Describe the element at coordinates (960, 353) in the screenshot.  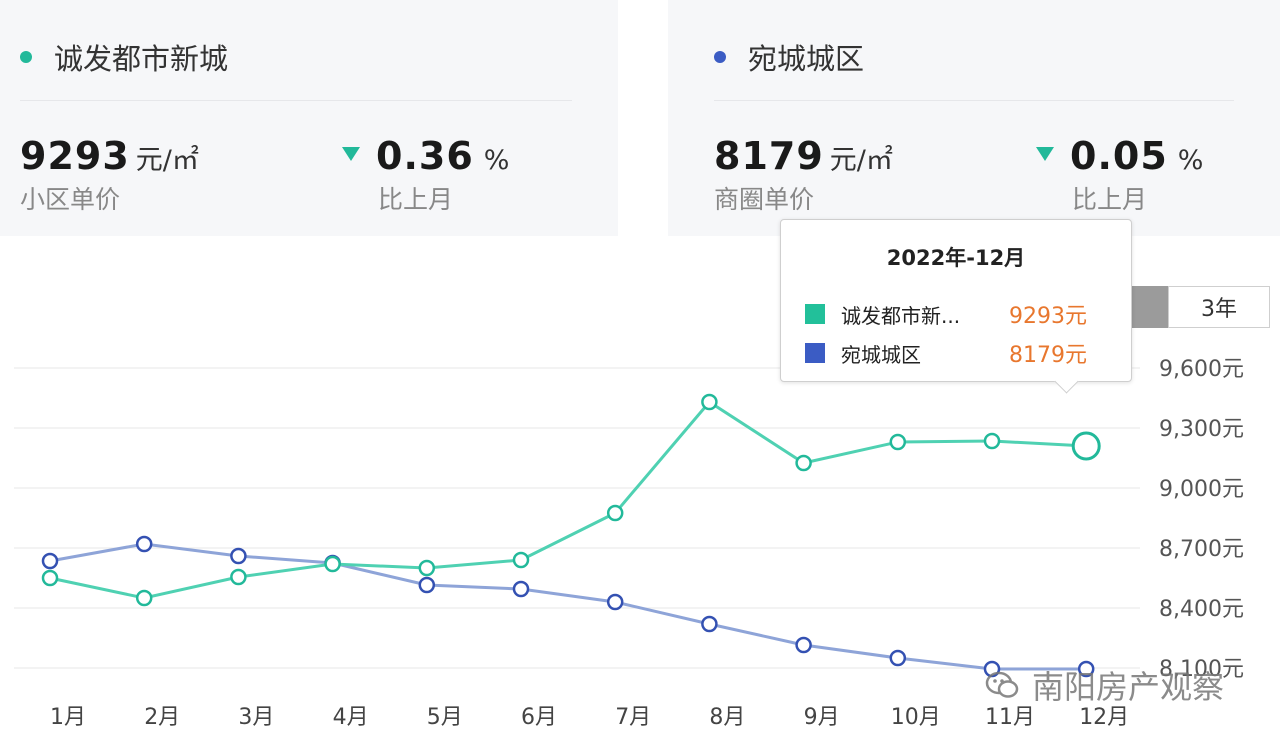
I see `tooltip-row: 宛城城区 8179元` at that location.